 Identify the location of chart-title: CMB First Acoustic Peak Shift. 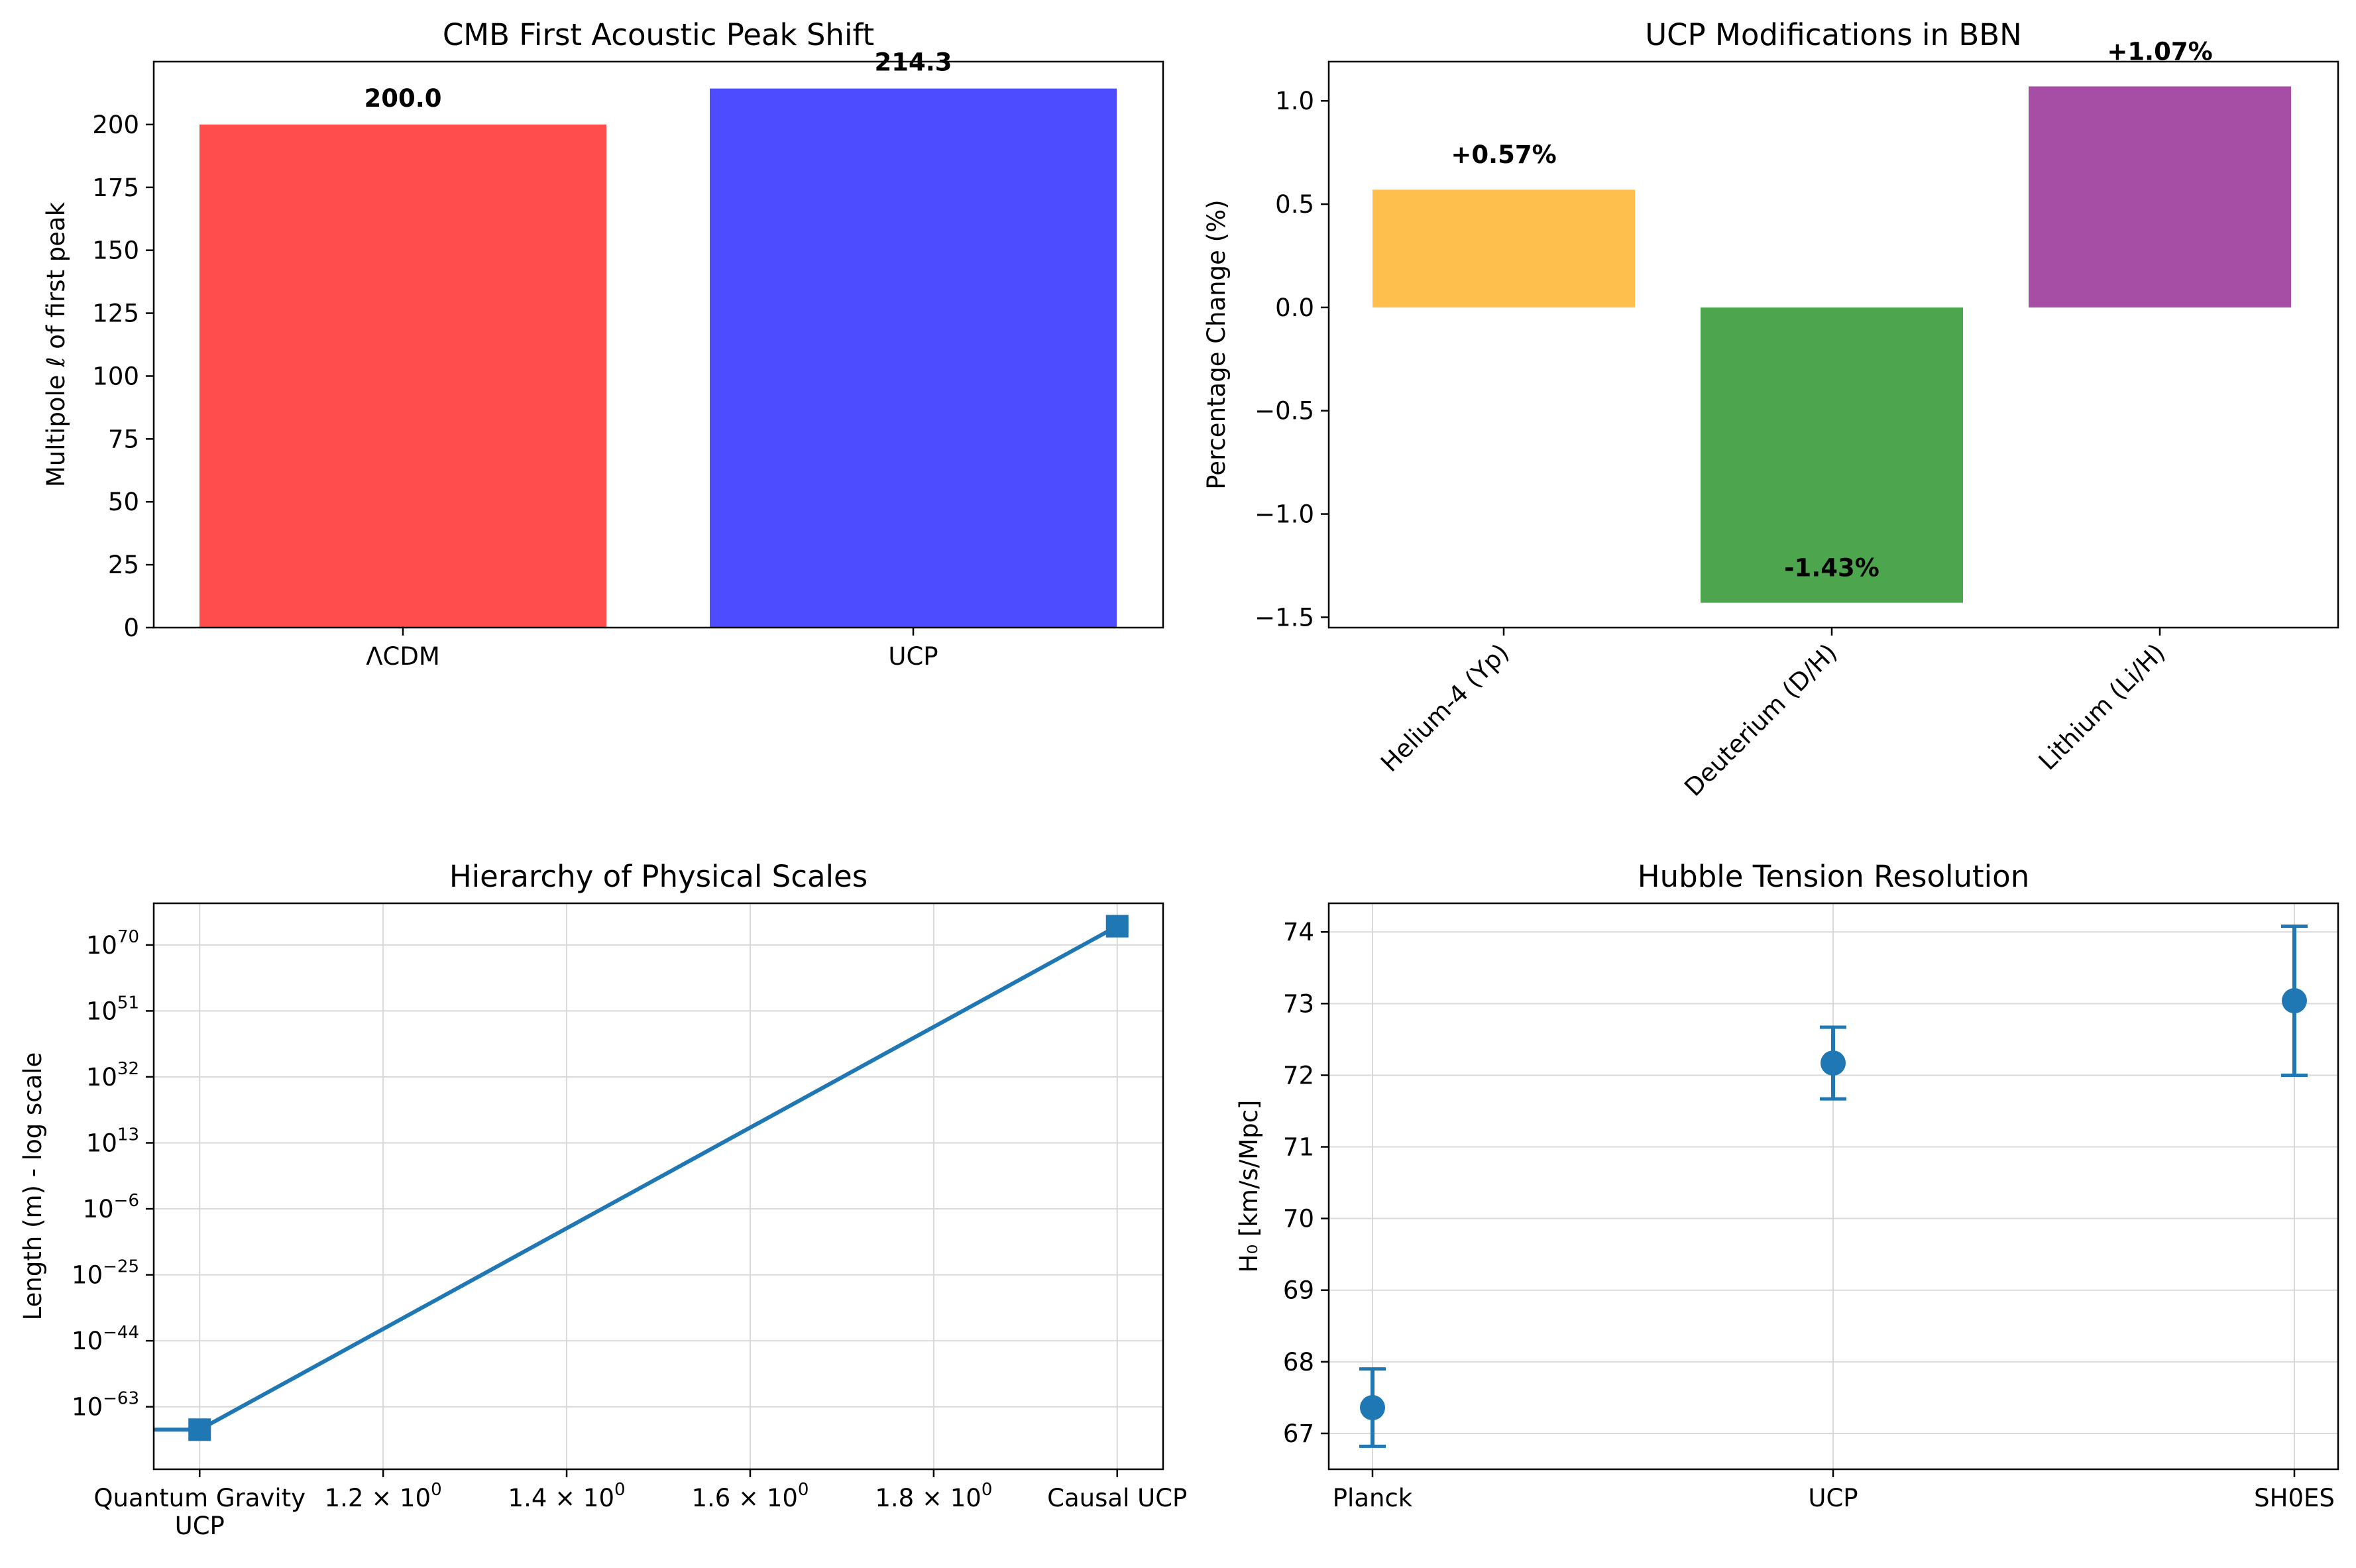
(658, 34).